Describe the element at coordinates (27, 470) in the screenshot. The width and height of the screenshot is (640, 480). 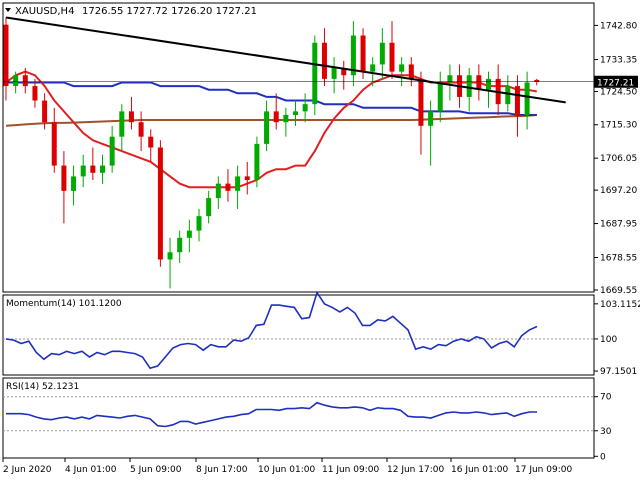
I see `time-tick-label: 2 Jun 2020` at that location.